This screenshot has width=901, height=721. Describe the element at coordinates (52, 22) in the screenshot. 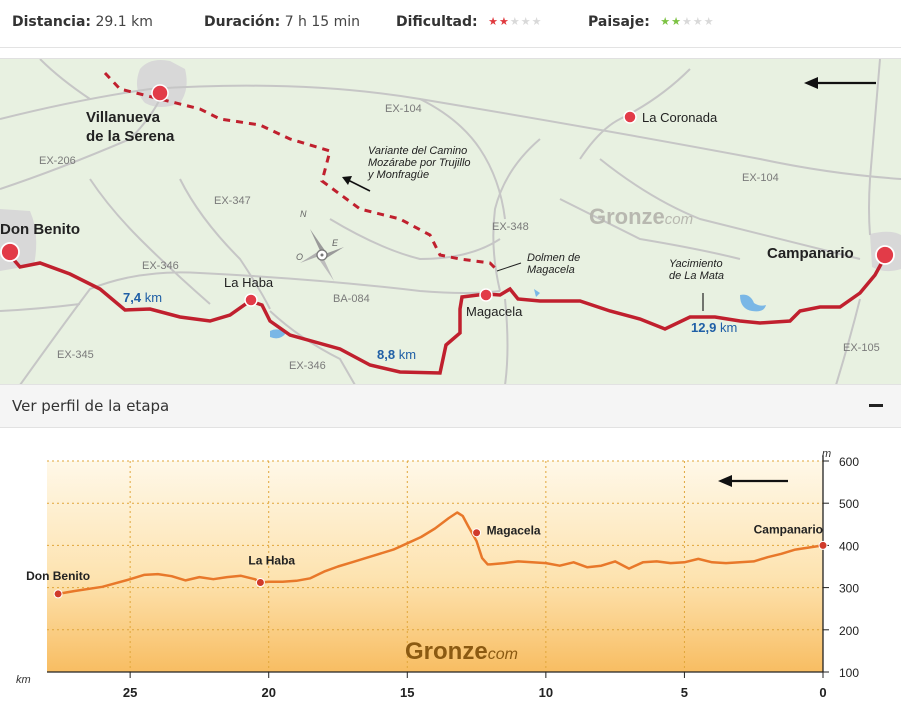

I see `distance-label: Distancia:` at that location.